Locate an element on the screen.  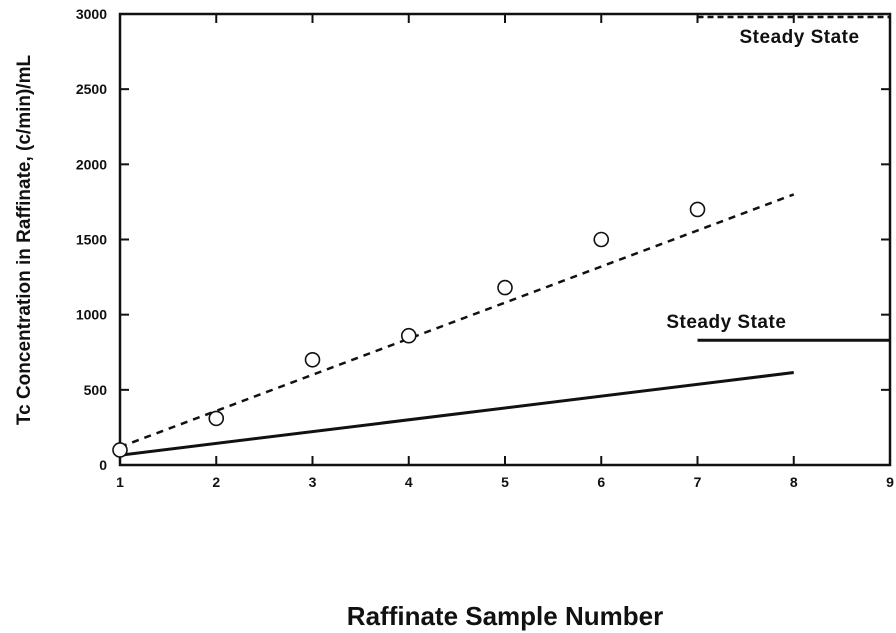
x-tick-label-0: 1 is located at coordinates (120, 482).